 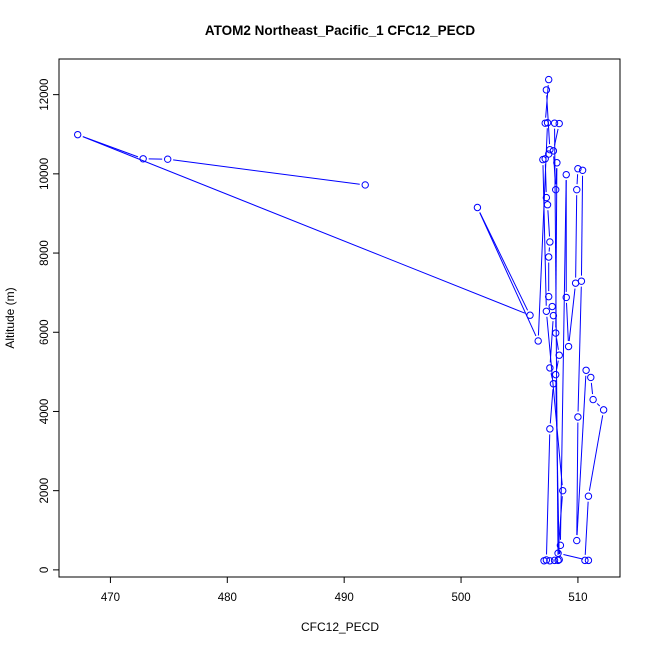 What do you see at coordinates (10, 317) in the screenshot?
I see `y-axis-label: Altitude (m)` at bounding box center [10, 317].